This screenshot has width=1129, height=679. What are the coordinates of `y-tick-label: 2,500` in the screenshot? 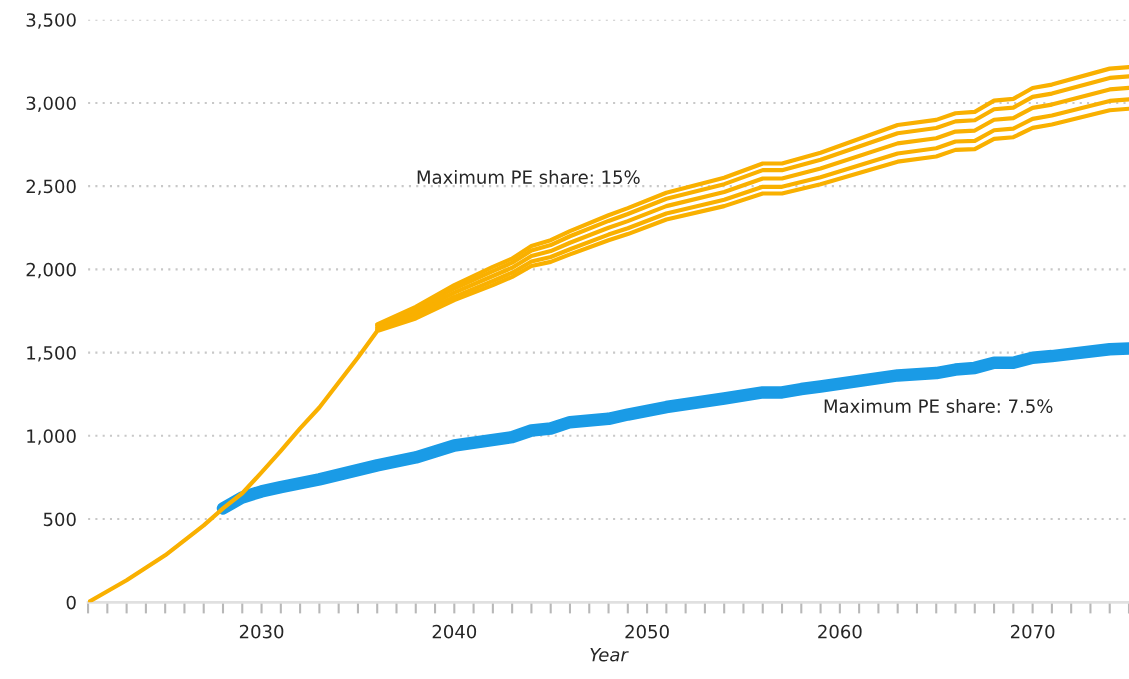 It's located at (51, 187).